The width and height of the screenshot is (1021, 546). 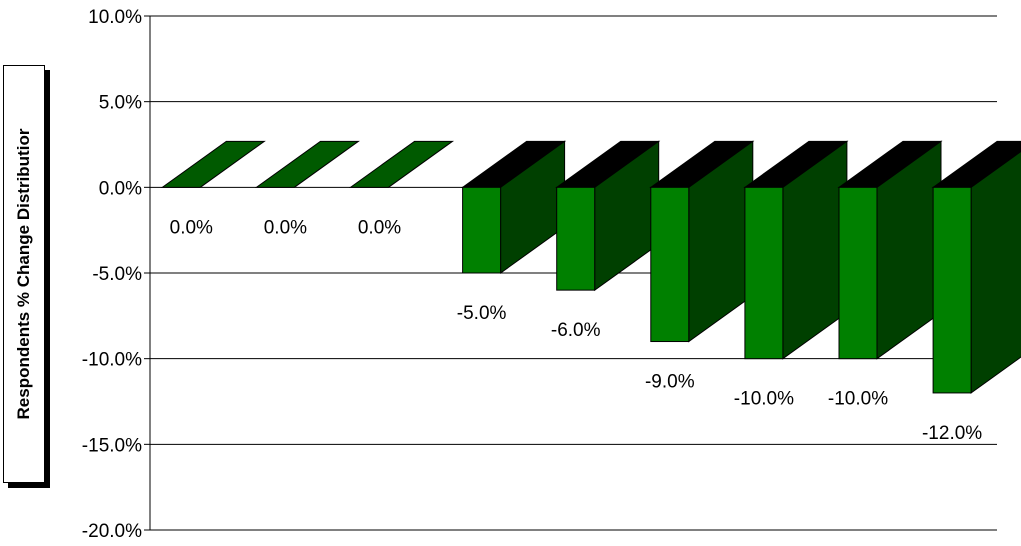 I want to click on y-tick-label: -15.0%, so click(x=112, y=445).